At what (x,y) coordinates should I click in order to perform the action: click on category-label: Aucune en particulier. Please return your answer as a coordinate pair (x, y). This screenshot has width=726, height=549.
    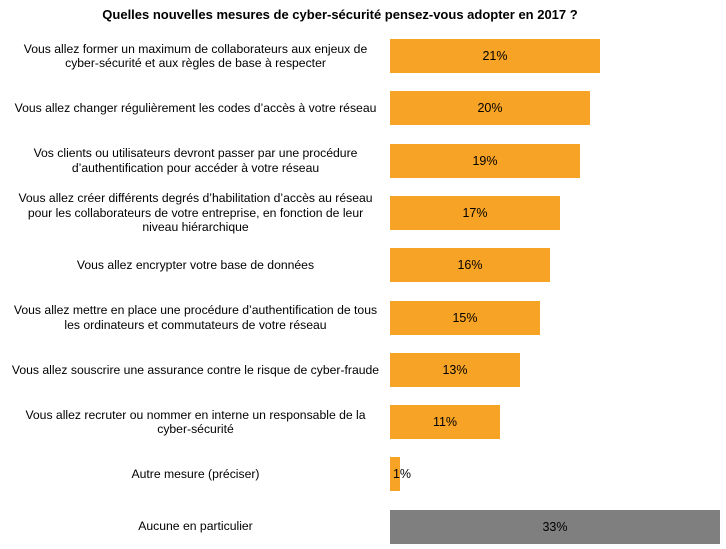
    Looking at the image, I should click on (195, 526).